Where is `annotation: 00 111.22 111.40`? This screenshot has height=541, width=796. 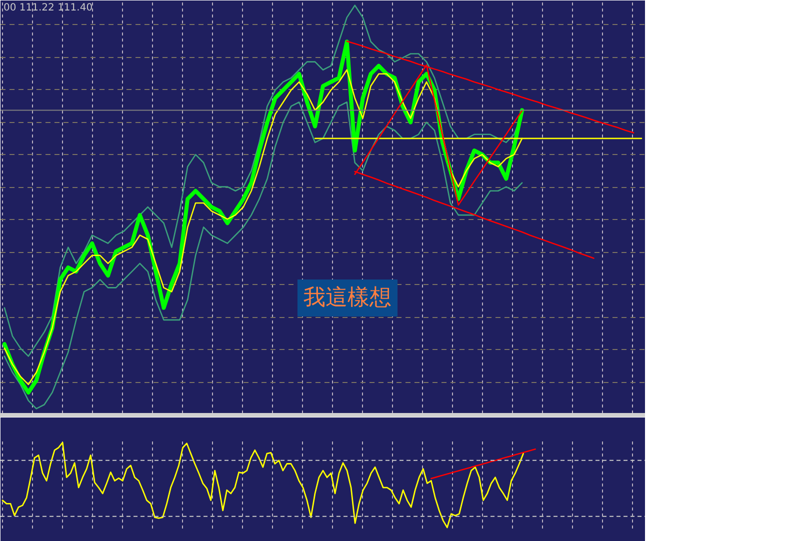
annotation: 00 111.22 111.40 is located at coordinates (48, 8).